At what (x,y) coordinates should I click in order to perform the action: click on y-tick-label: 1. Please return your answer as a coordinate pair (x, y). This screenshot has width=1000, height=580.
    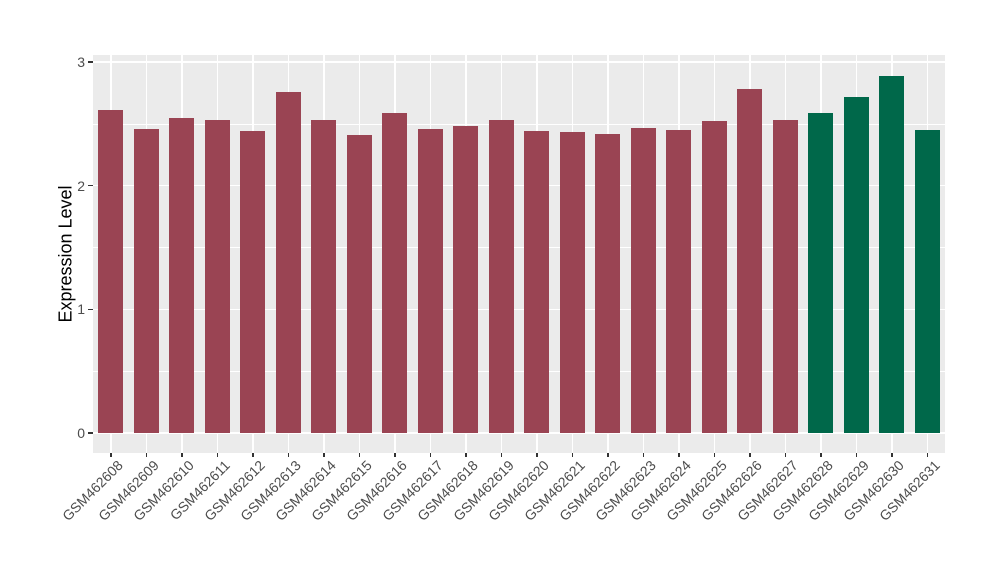
    Looking at the image, I should click on (81, 309).